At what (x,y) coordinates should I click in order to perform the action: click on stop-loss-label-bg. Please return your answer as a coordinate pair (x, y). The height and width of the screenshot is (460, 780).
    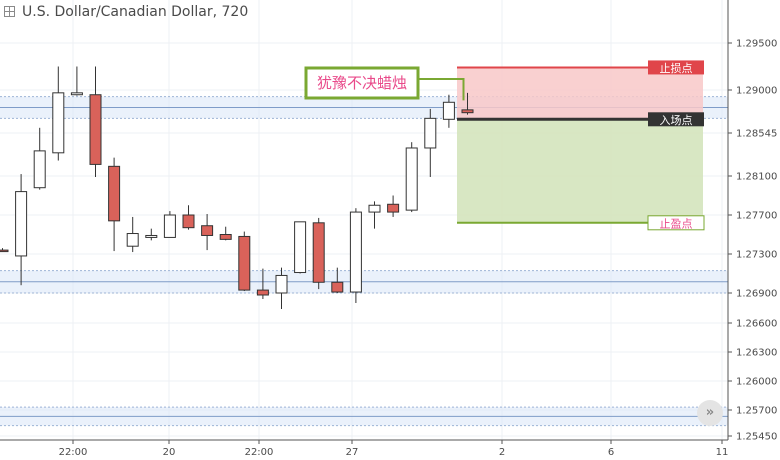
    Looking at the image, I should click on (676, 67).